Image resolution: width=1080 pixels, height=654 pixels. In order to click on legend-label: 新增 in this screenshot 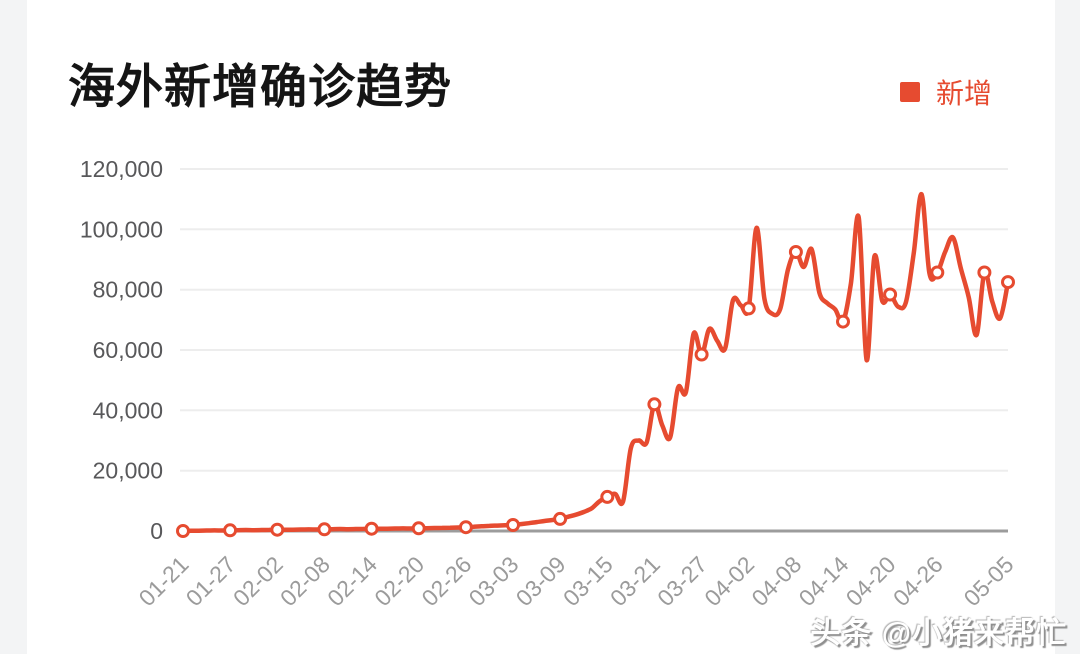, I will do `click(964, 93)`.